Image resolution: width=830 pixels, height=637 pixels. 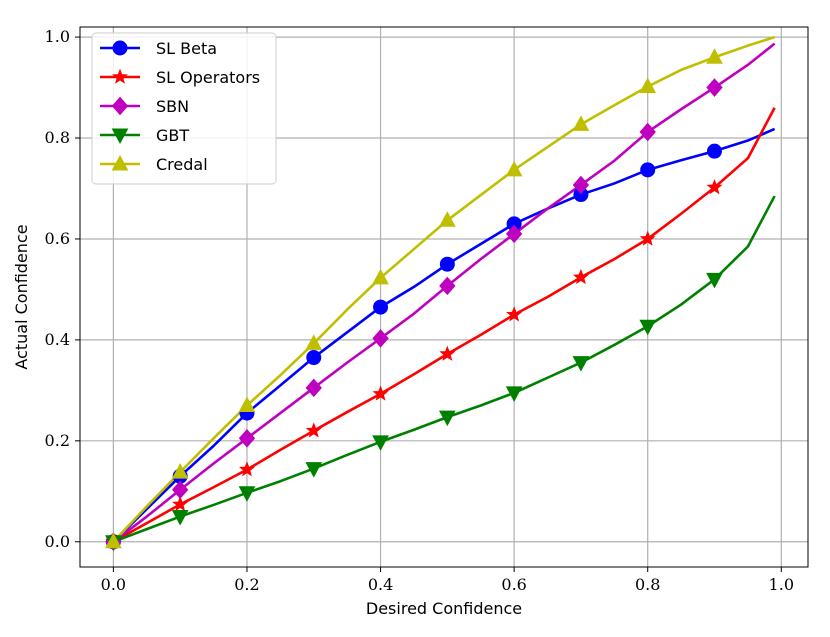 What do you see at coordinates (513, 584) in the screenshot?
I see `x-tick-label: 0.6` at bounding box center [513, 584].